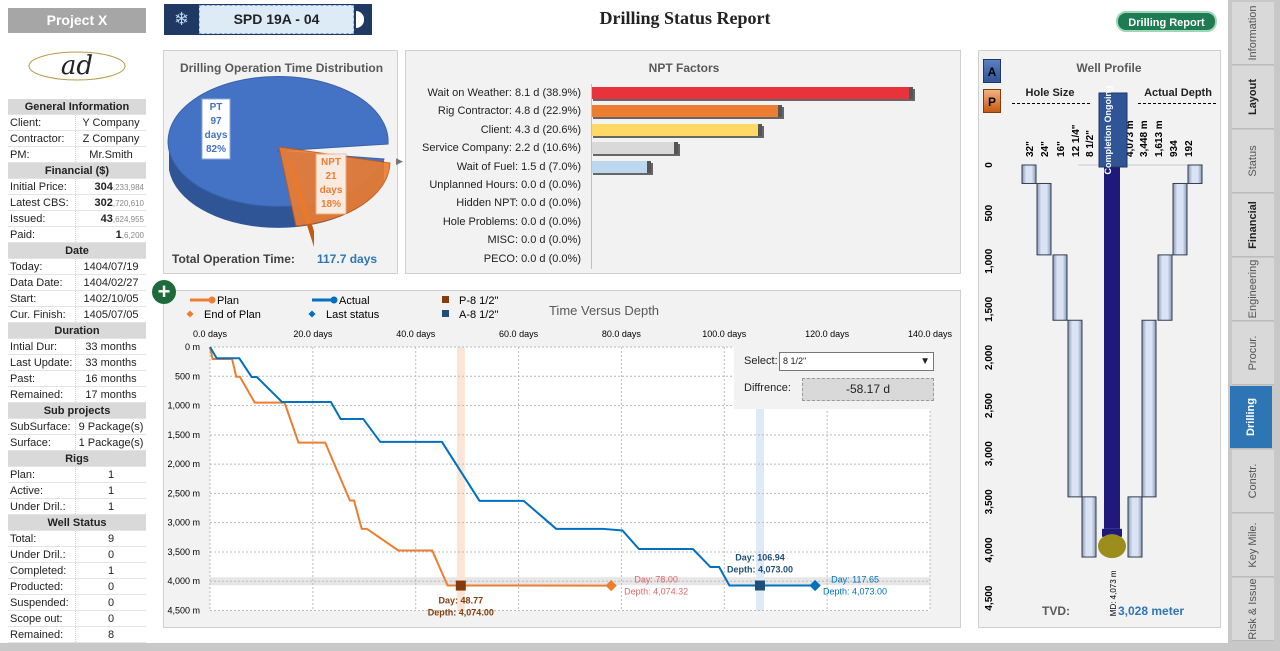  What do you see at coordinates (591, 176) in the screenshot?
I see `npt-axis` at bounding box center [591, 176].